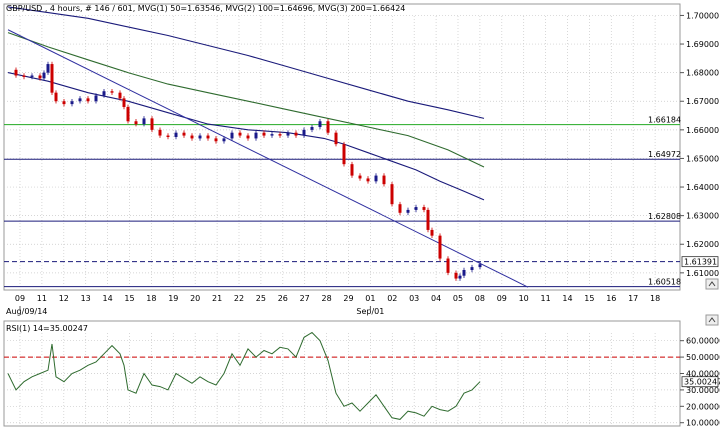 This screenshot has height=434, width=720. What do you see at coordinates (664, 120) in the screenshot?
I see `level-label: 1.66184` at bounding box center [664, 120].